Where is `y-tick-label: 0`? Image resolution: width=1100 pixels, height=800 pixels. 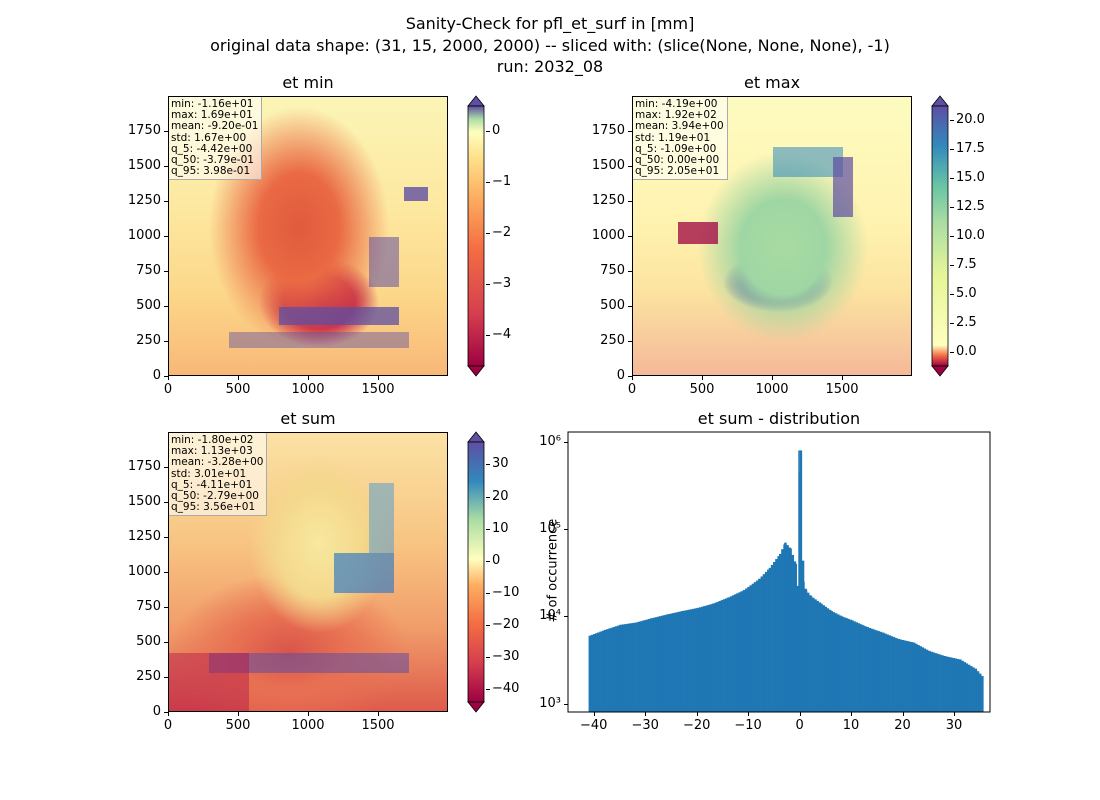
y-tick-label: 0 is located at coordinates (156, 711).